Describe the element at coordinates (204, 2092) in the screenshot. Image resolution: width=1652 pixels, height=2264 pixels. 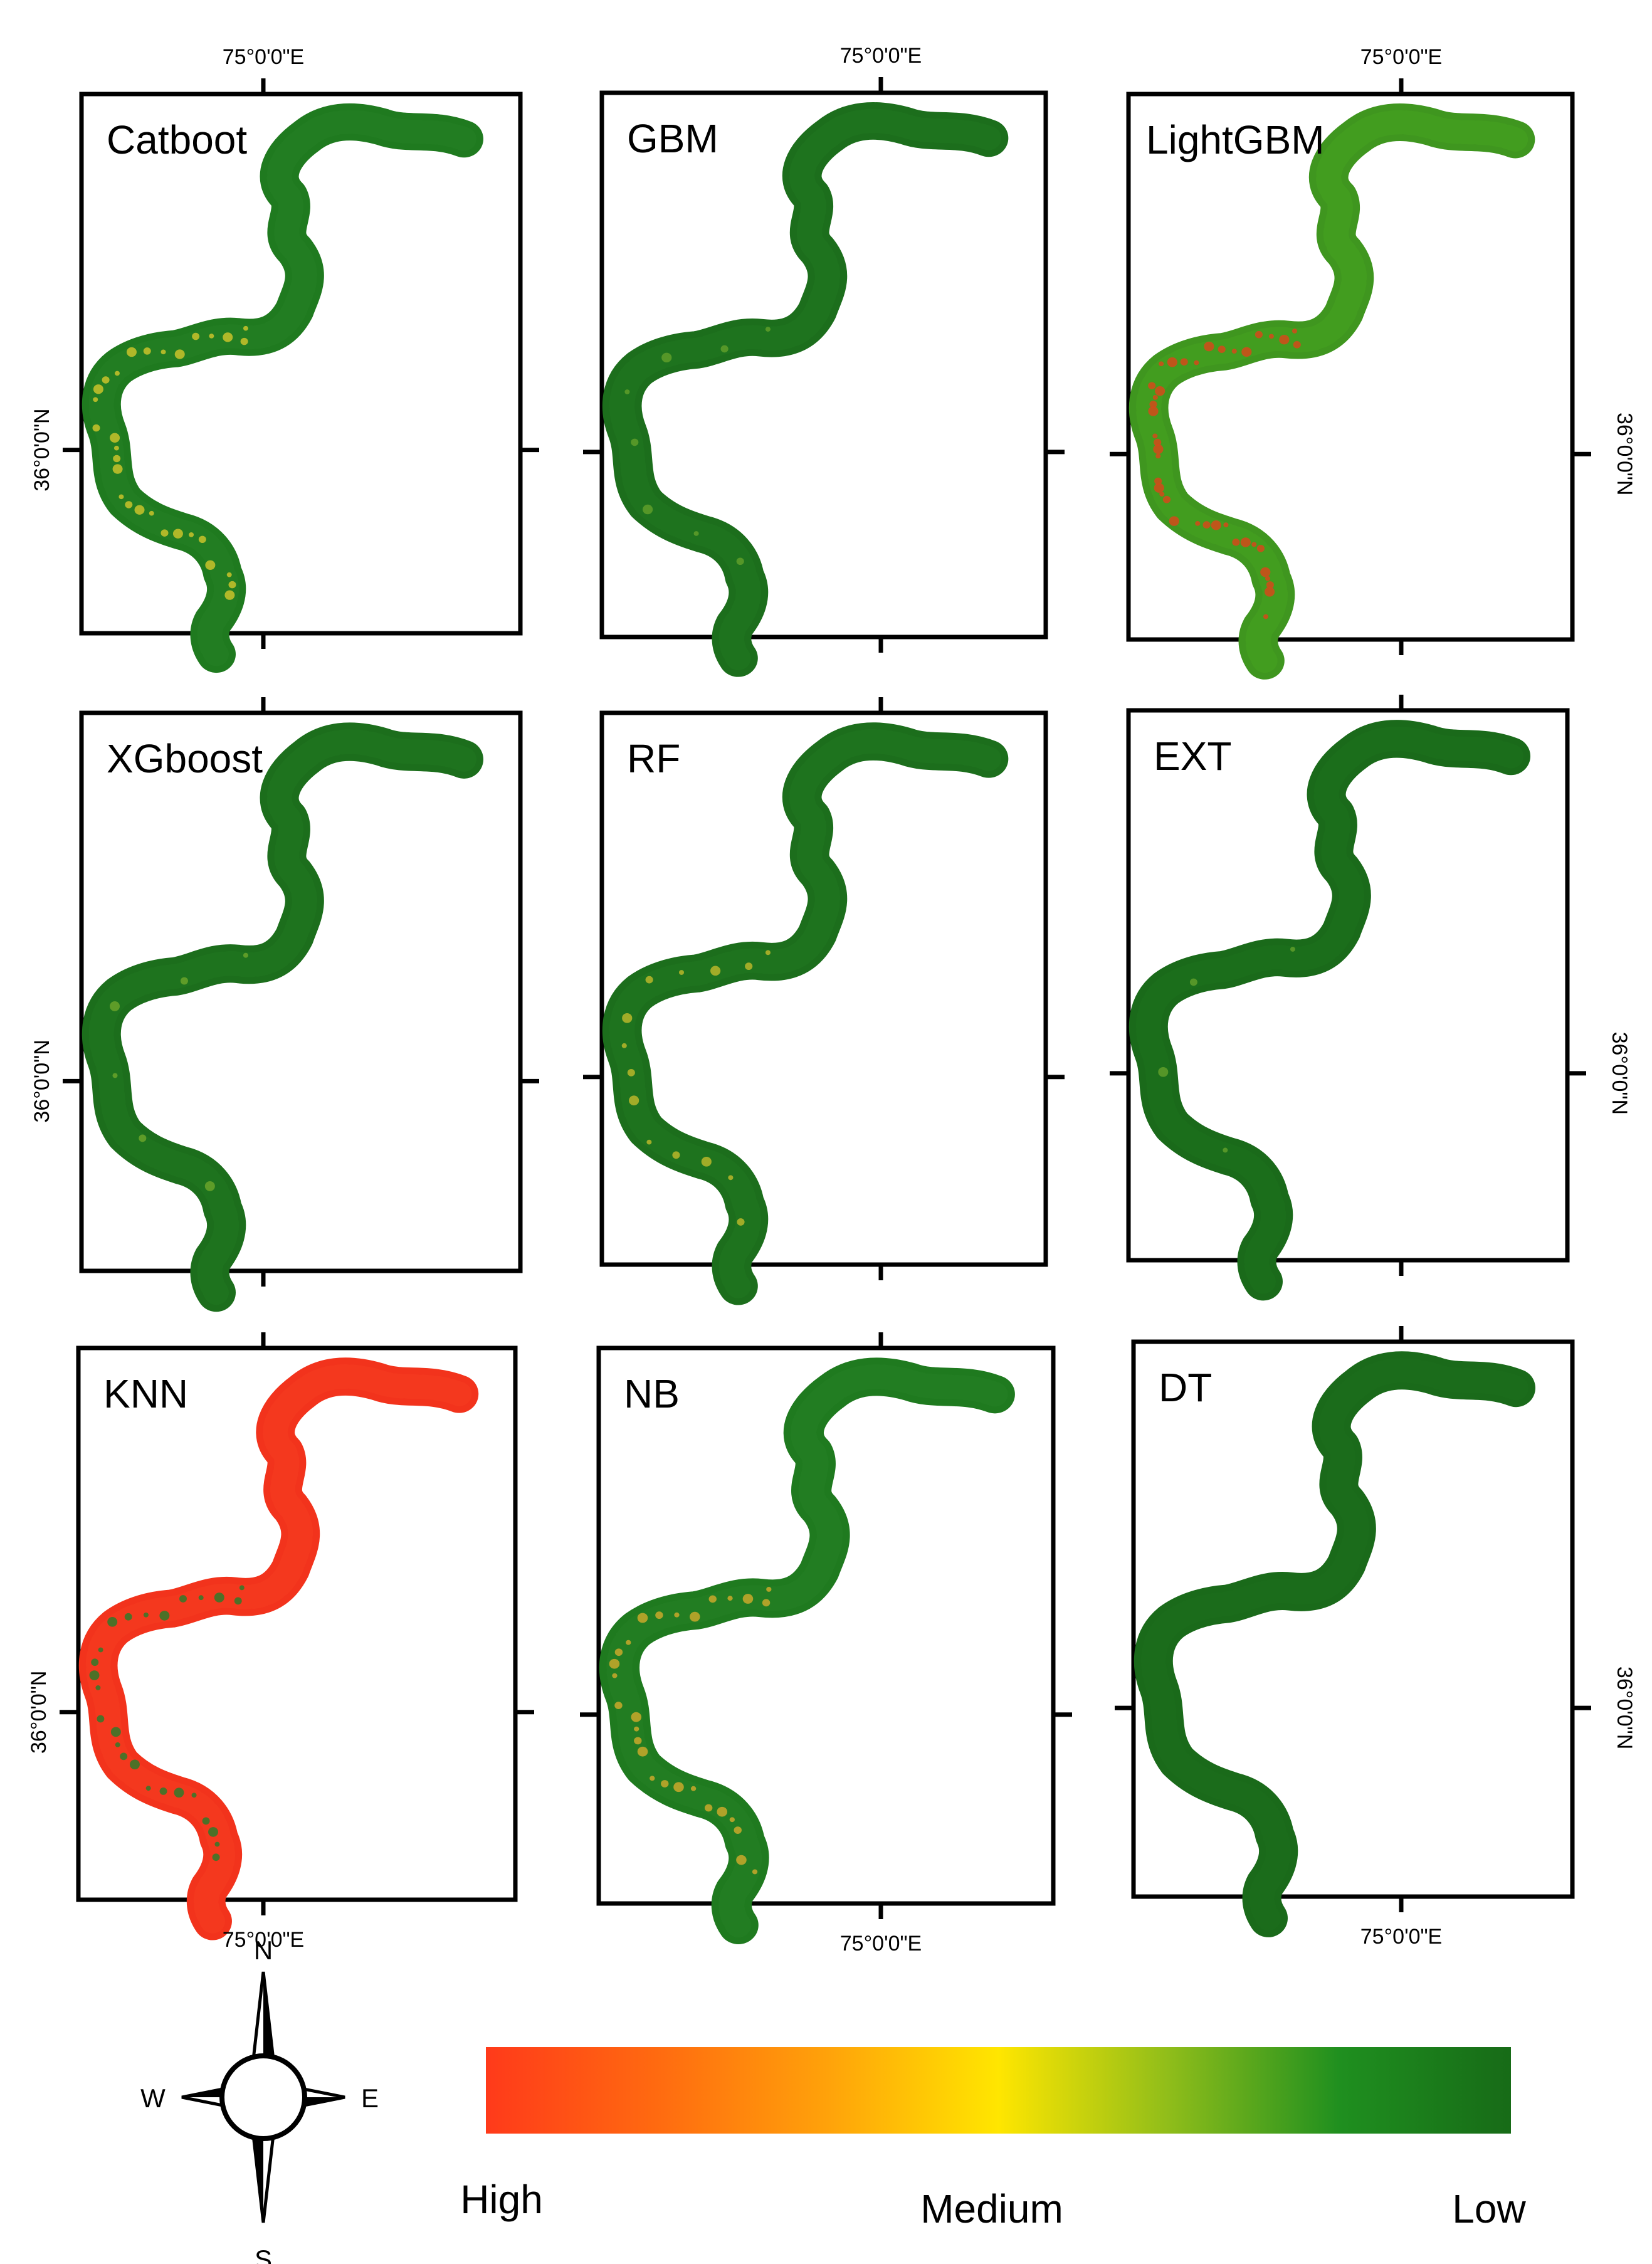
I see `compass-west-shade` at that location.